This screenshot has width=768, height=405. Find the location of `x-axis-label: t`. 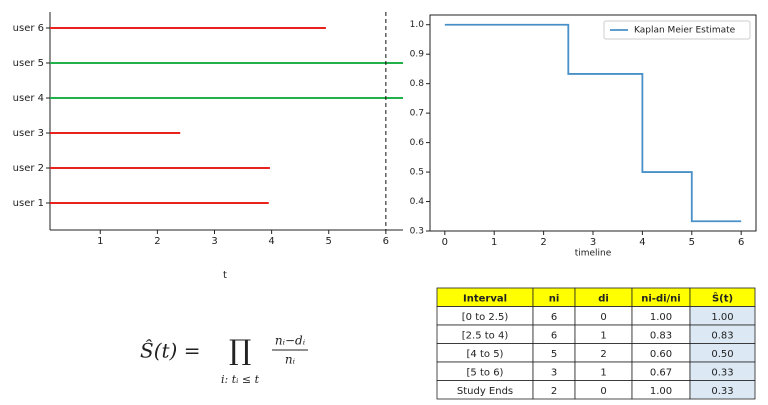

x-axis-label: t is located at coordinates (225, 275).